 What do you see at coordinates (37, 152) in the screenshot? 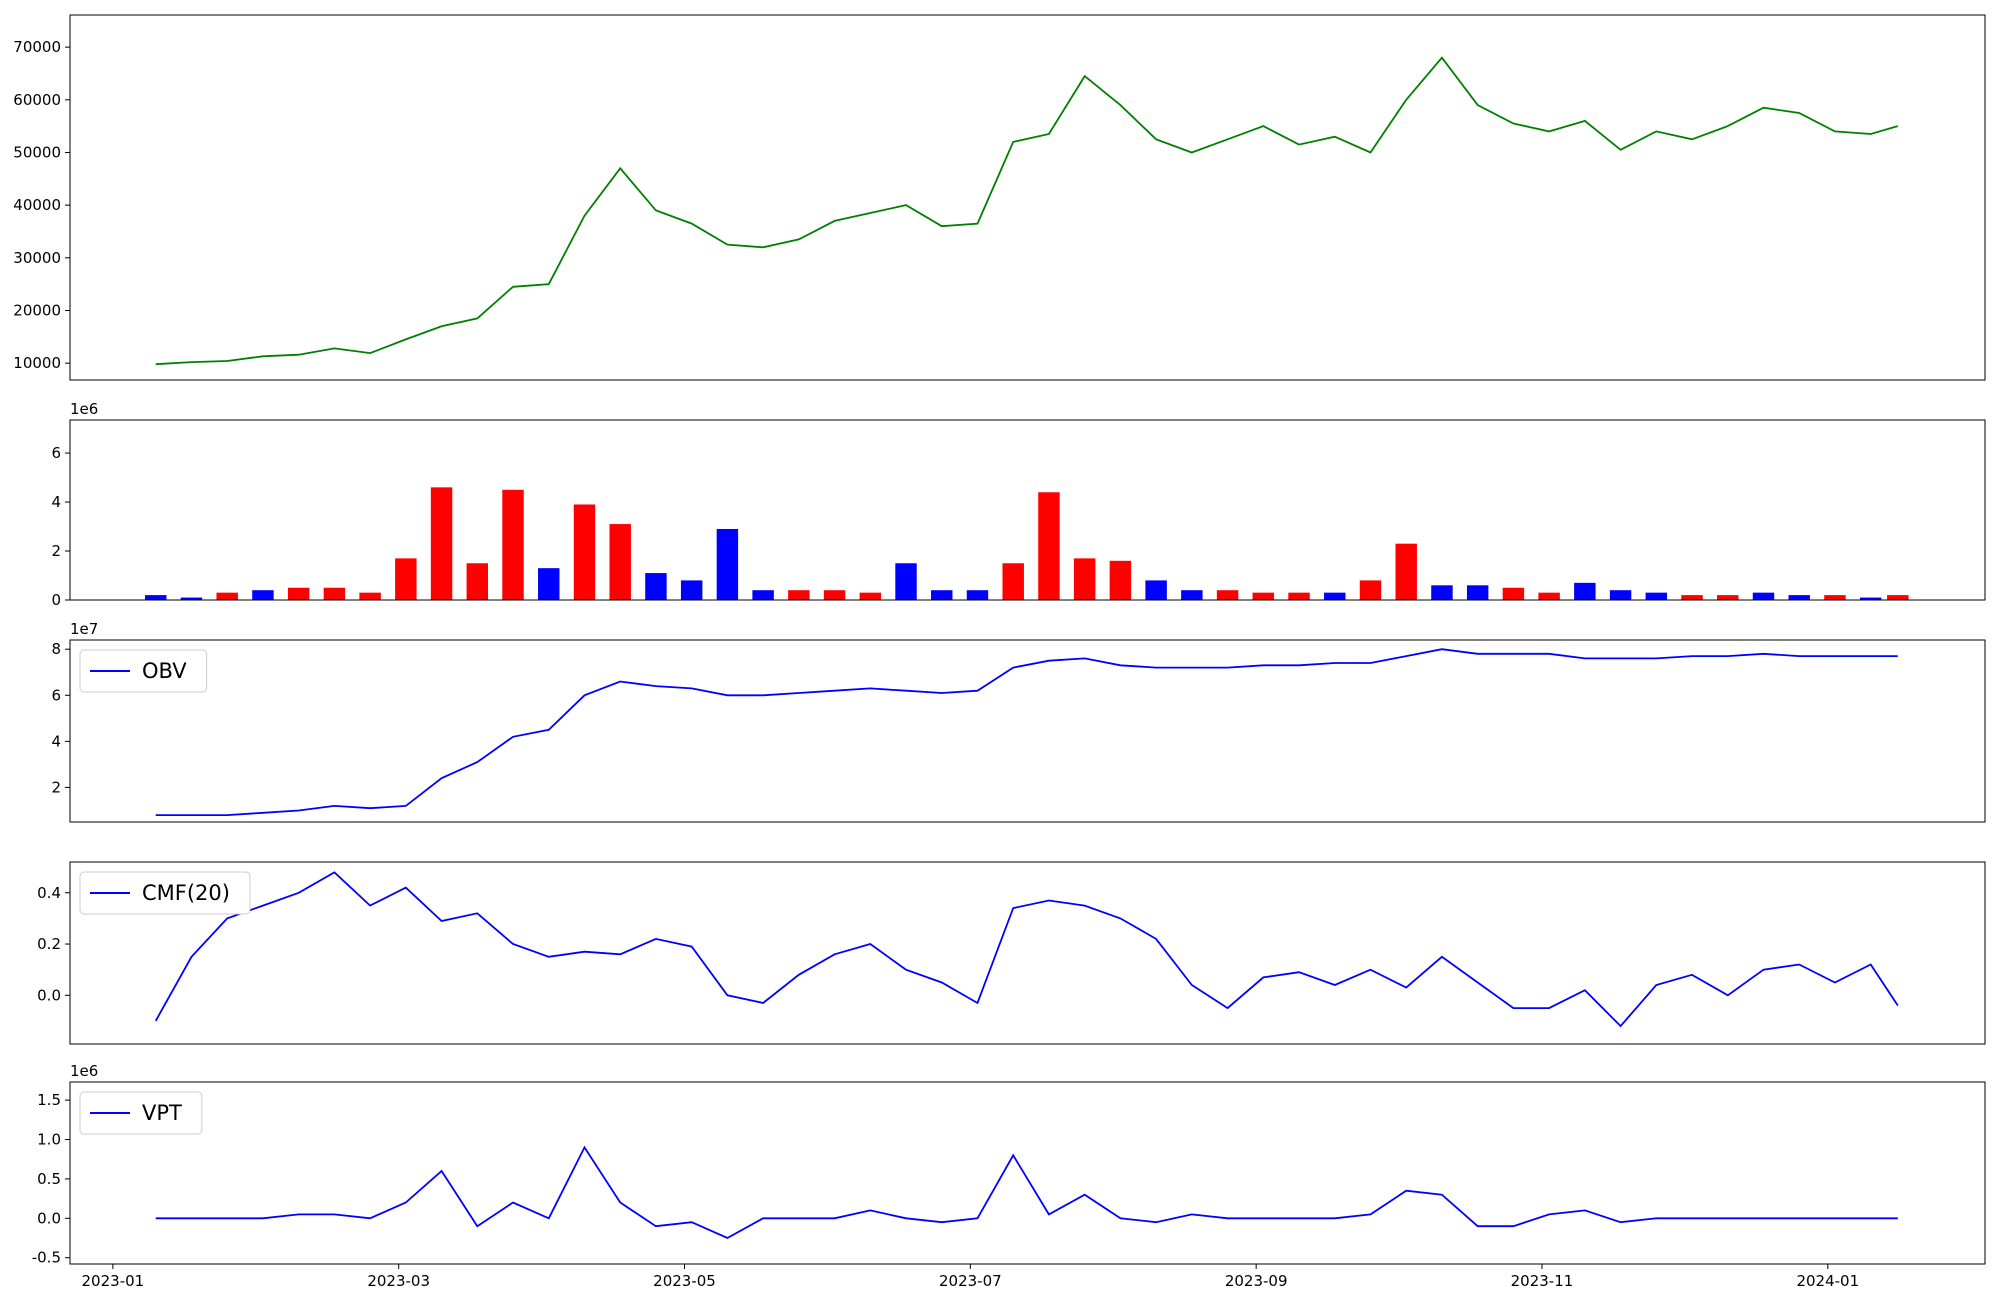
I see `y-tick-label: 50000` at bounding box center [37, 152].